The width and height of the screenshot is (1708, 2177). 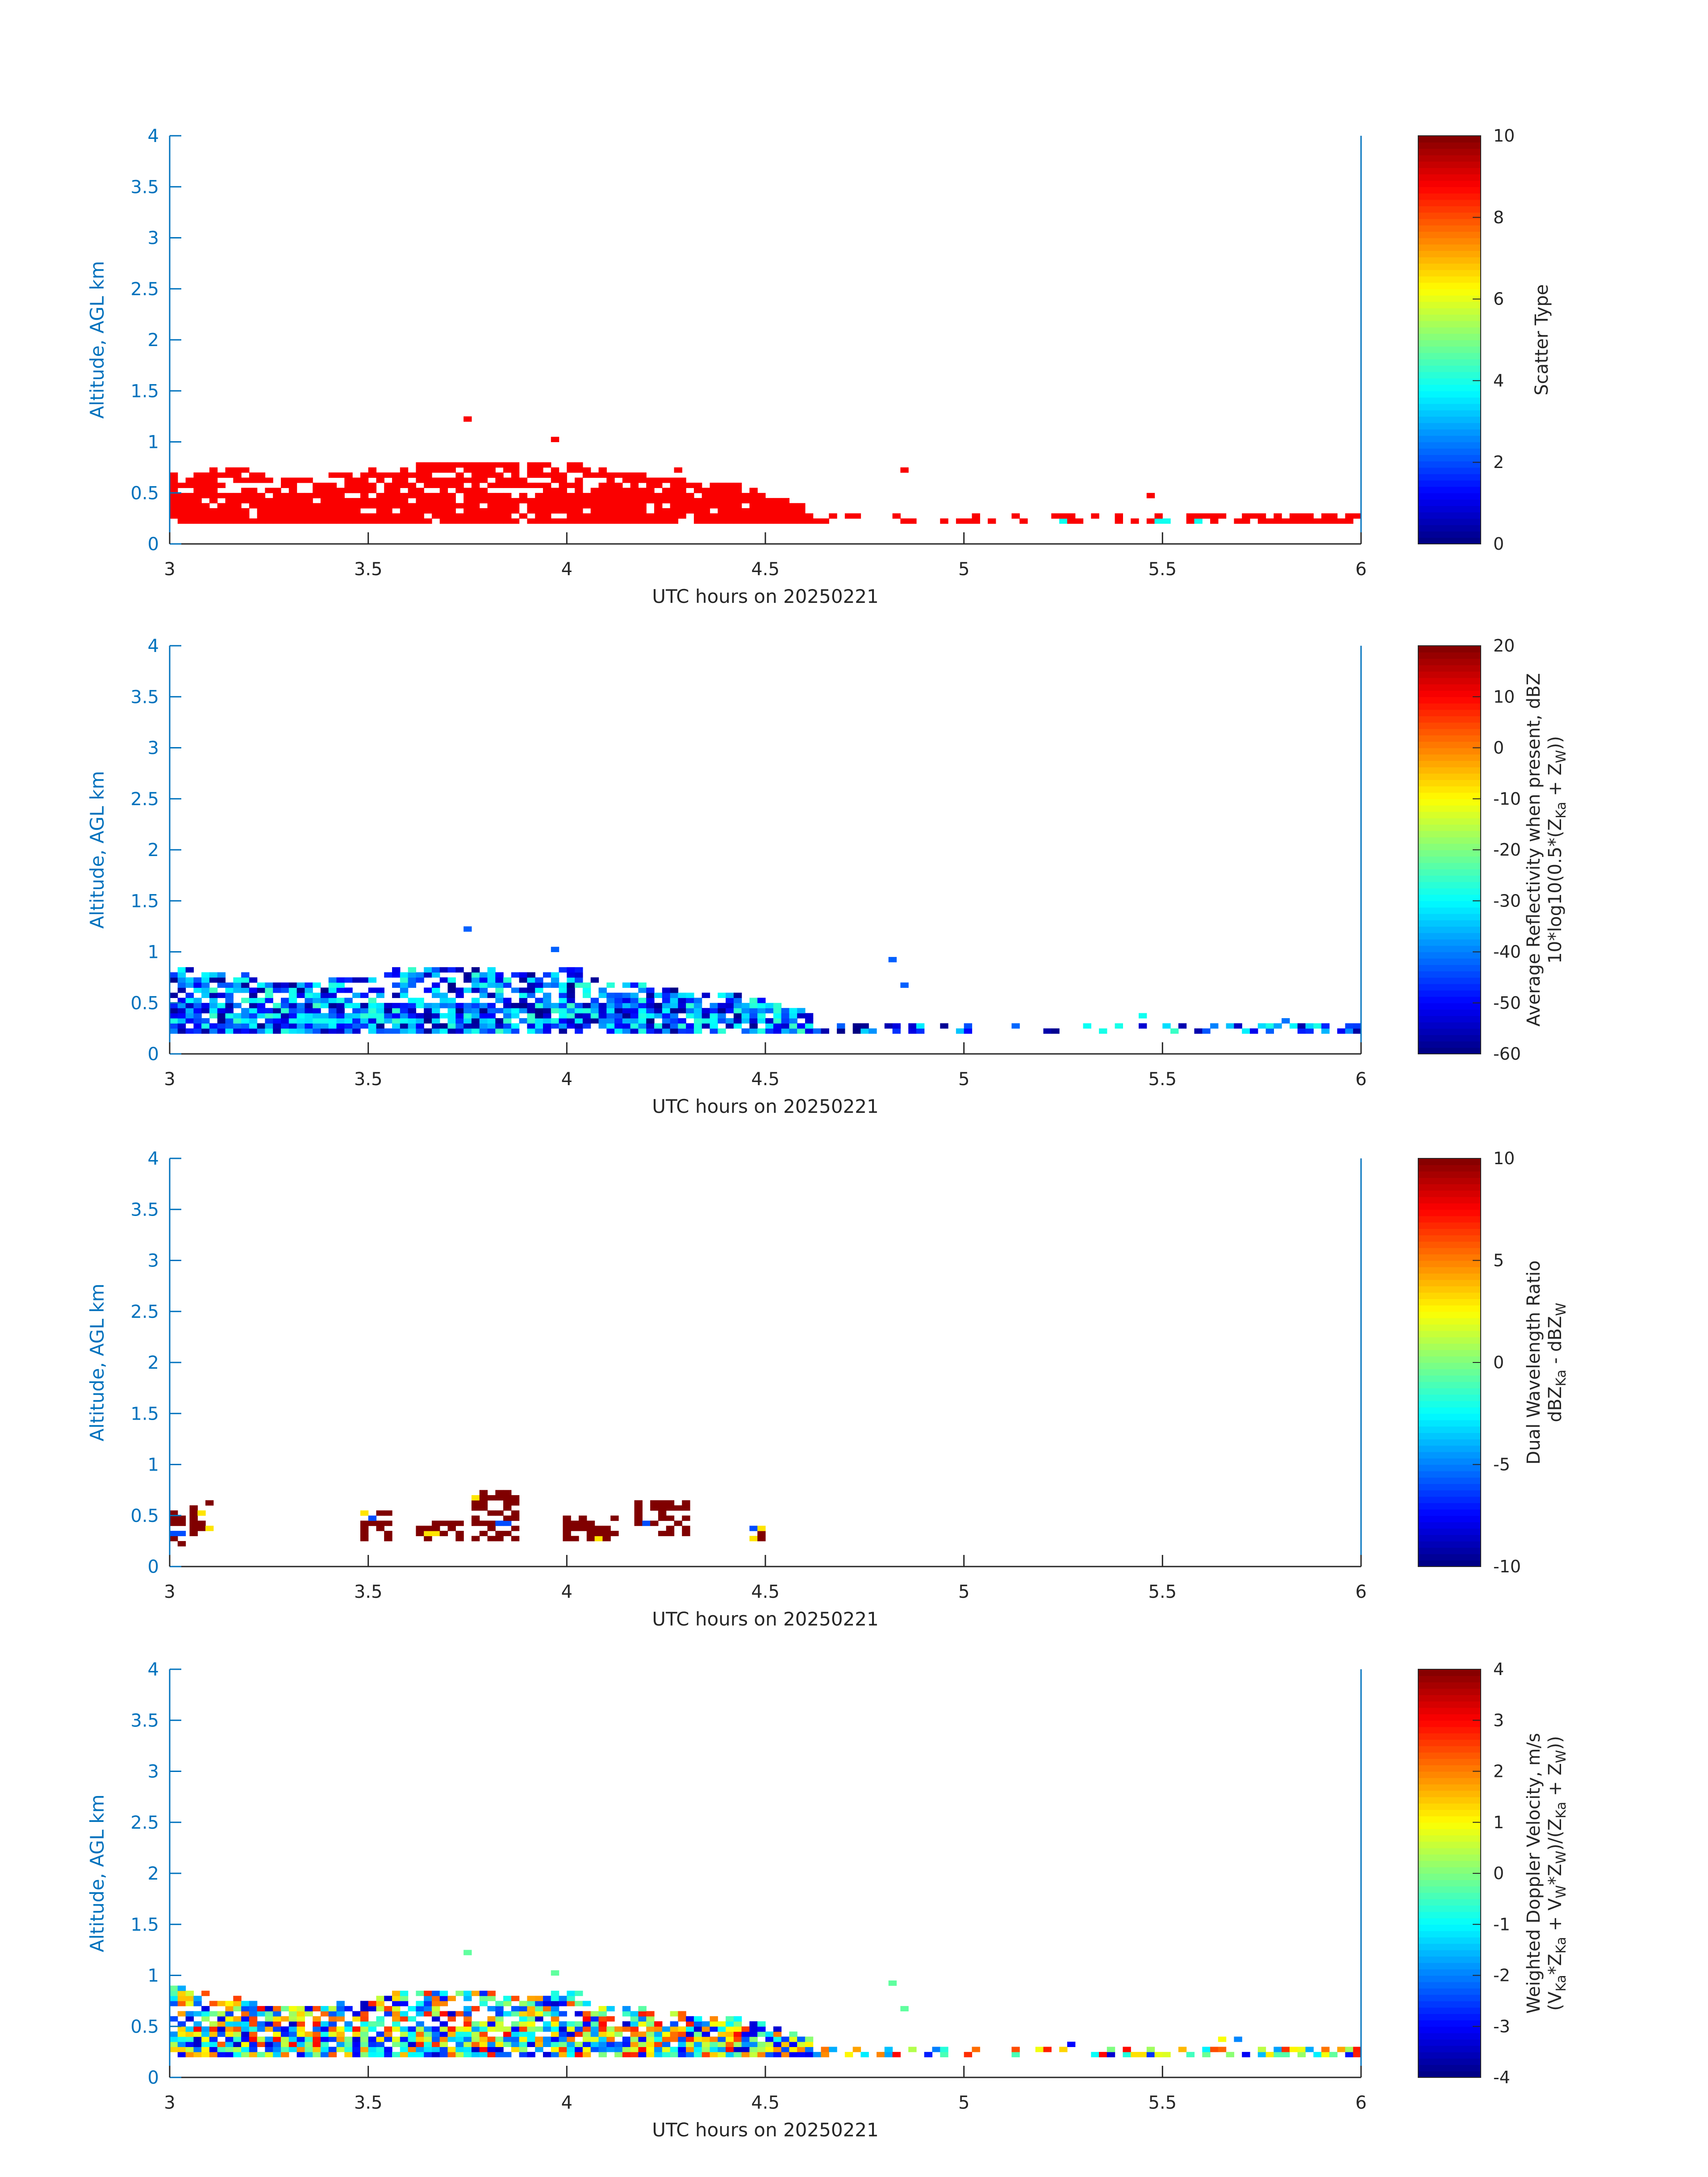 What do you see at coordinates (144, 1312) in the screenshot?
I see `y-tick-label: 2.5` at bounding box center [144, 1312].